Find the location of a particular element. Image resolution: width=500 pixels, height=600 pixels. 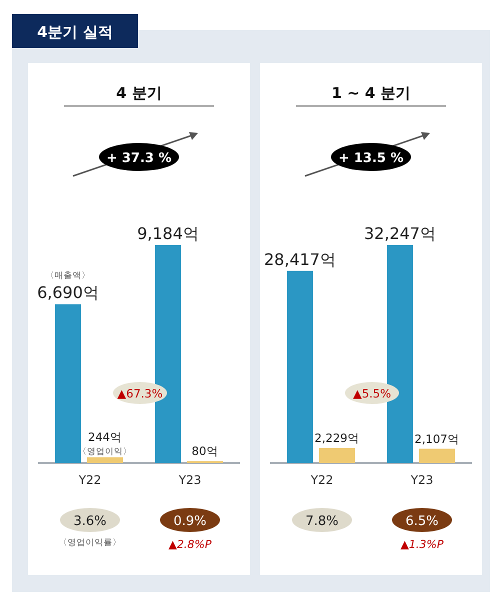

text: 0.9% is located at coordinates (190, 521).